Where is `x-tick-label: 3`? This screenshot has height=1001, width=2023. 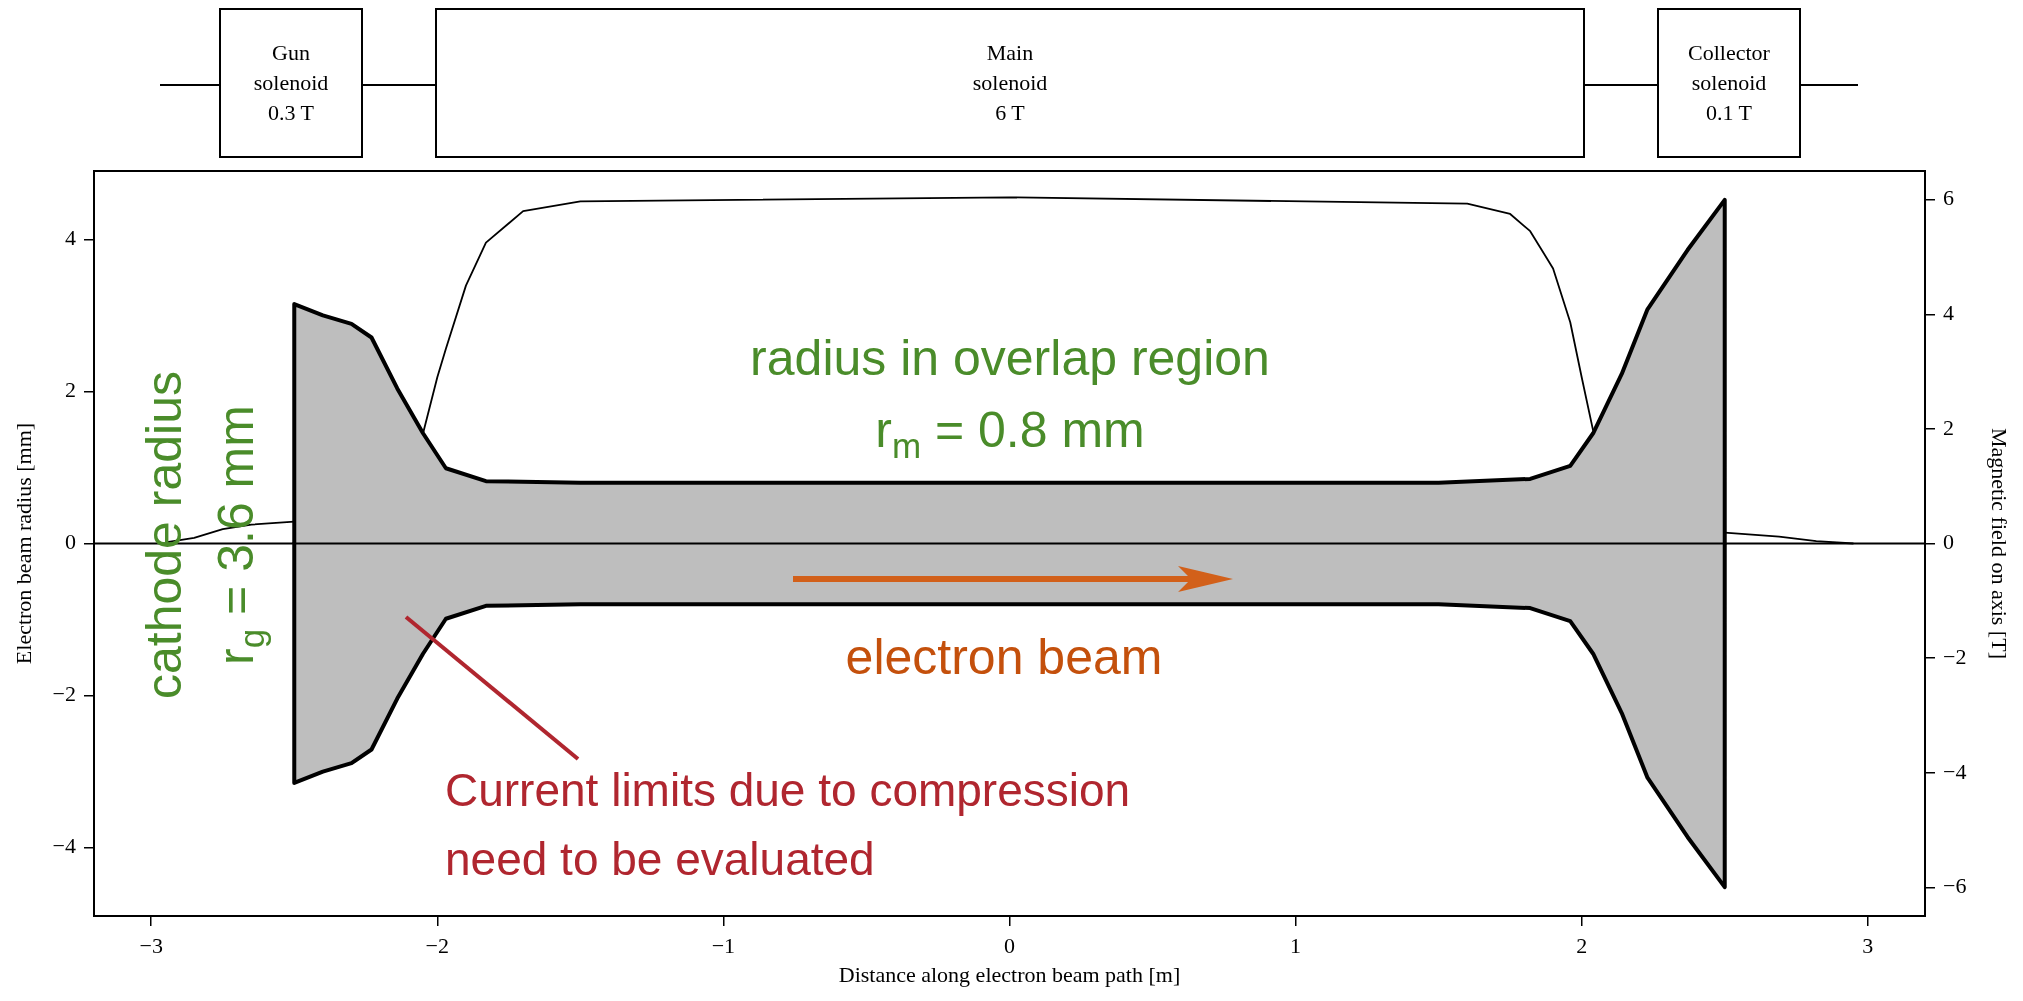
x-tick-label: 3 is located at coordinates (1868, 945).